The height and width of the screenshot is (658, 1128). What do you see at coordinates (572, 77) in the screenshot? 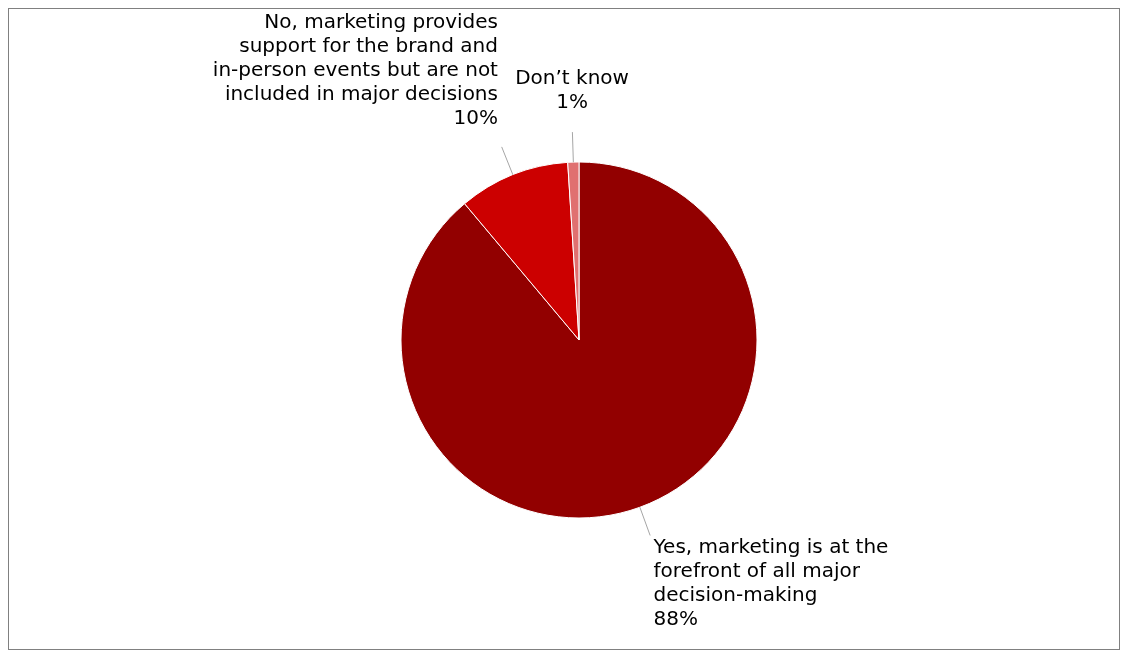
I see `slice-label: Don’t know` at bounding box center [572, 77].